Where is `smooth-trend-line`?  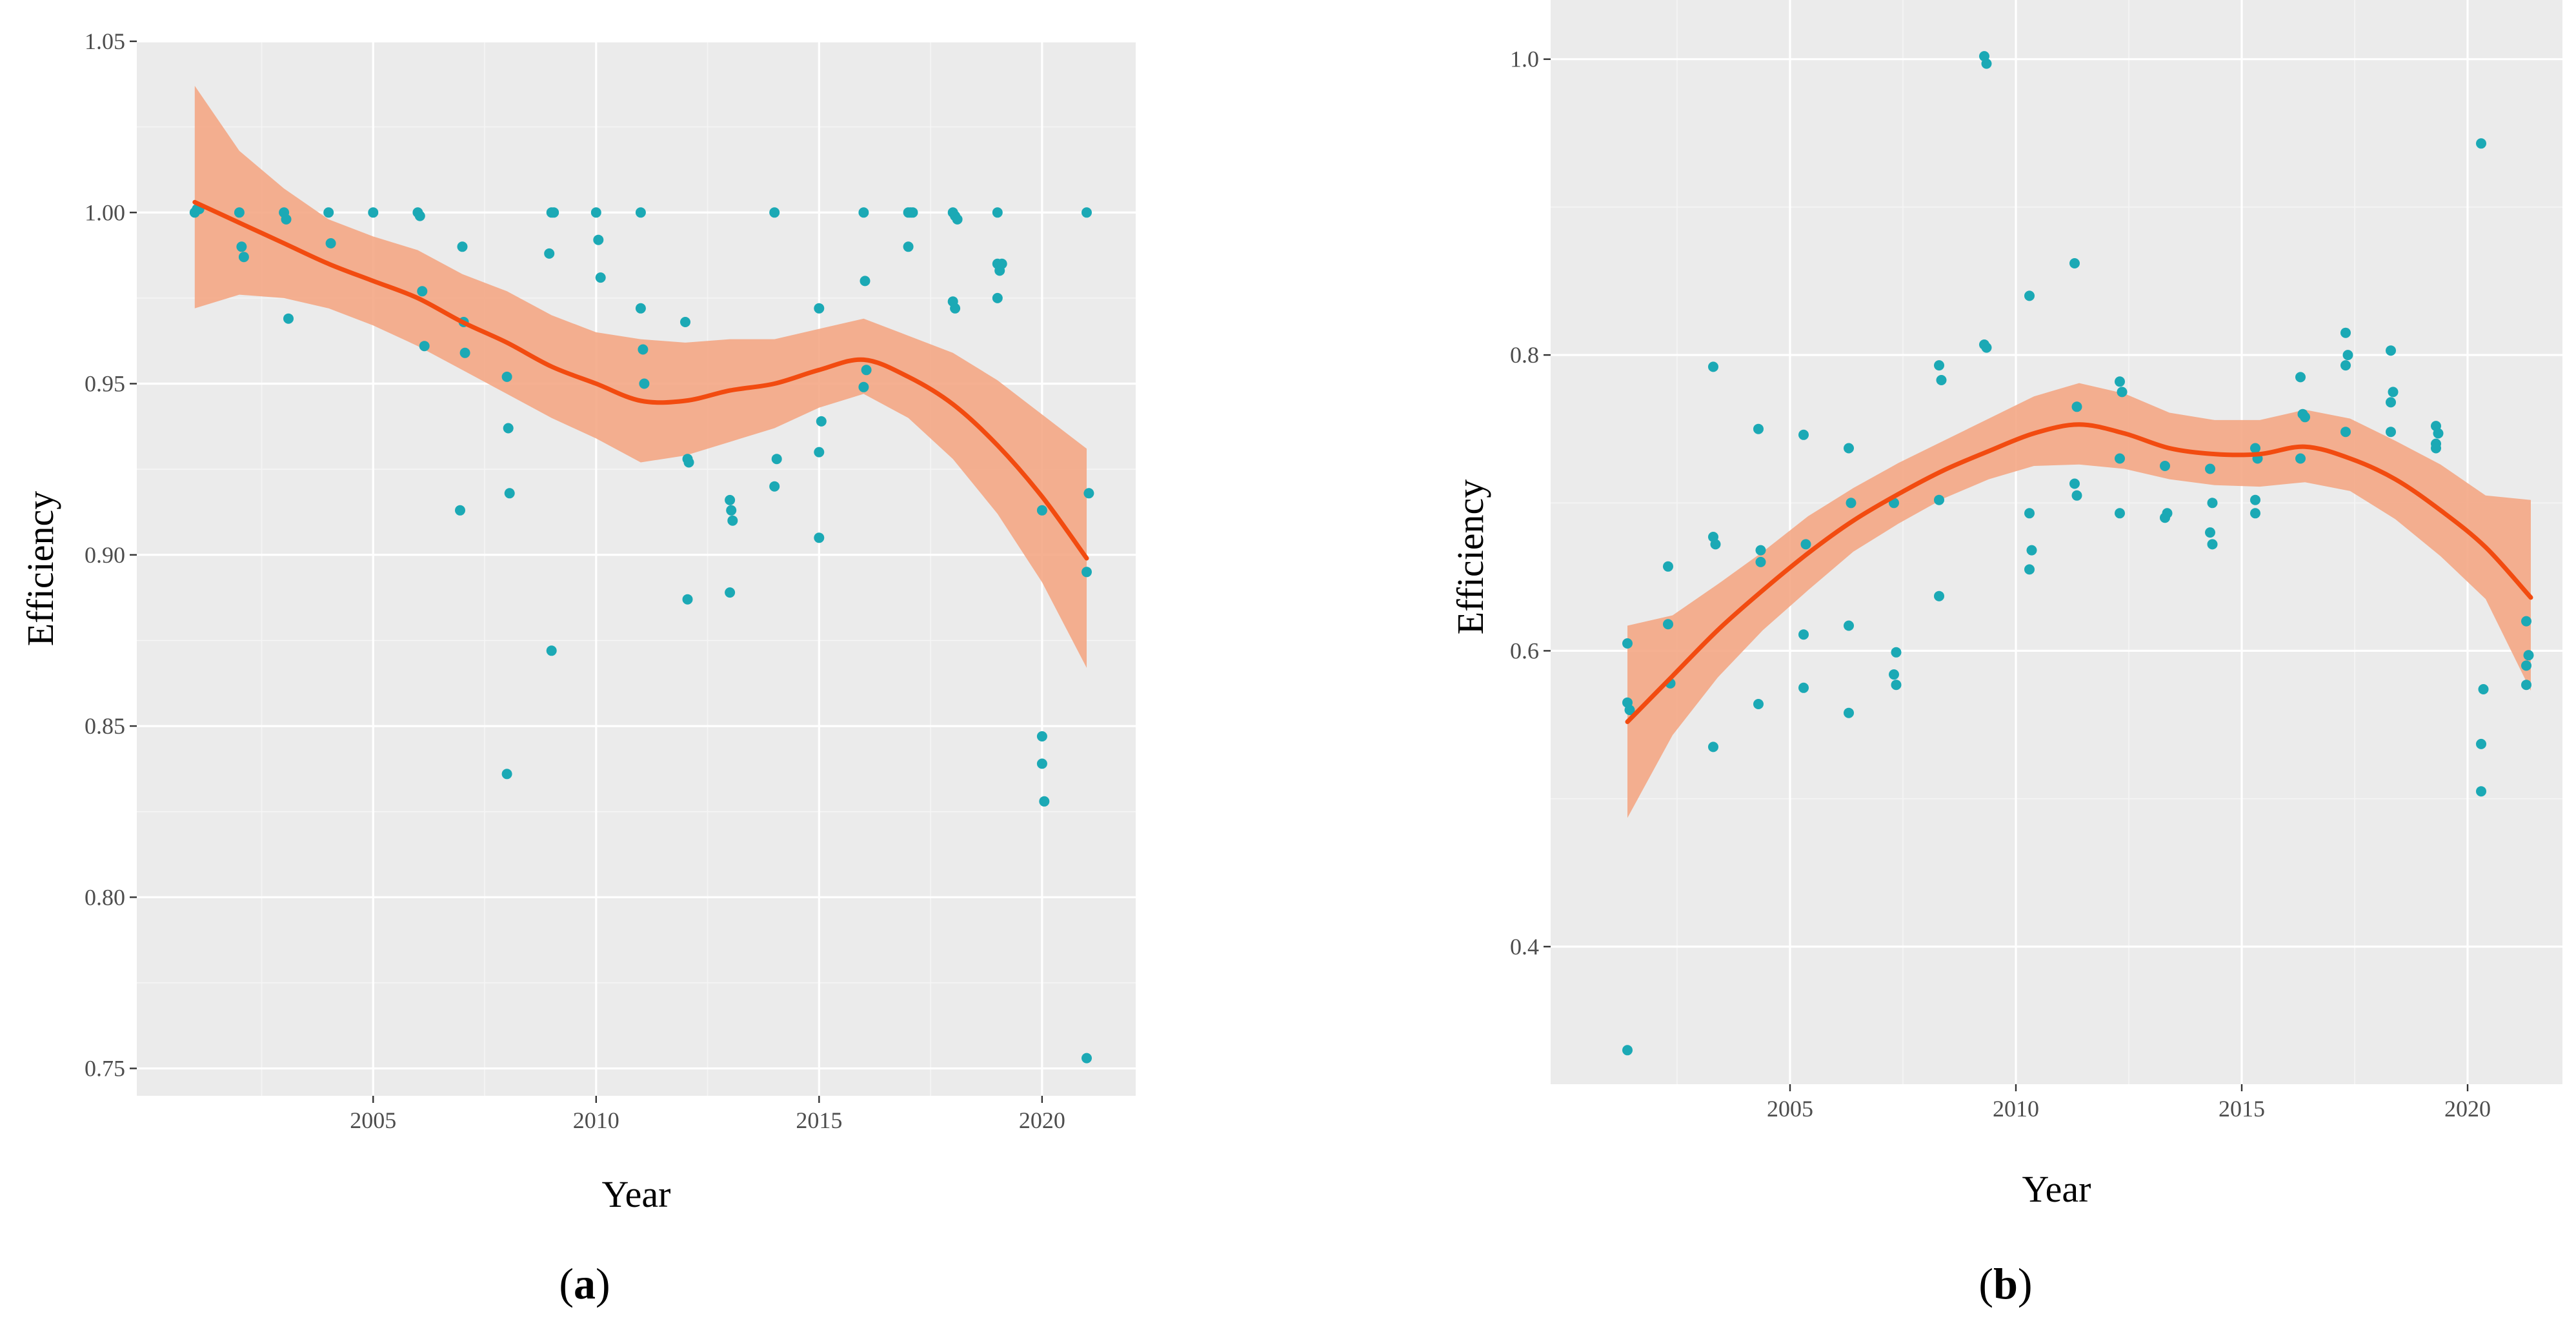 smooth-trend-line is located at coordinates (2079, 573).